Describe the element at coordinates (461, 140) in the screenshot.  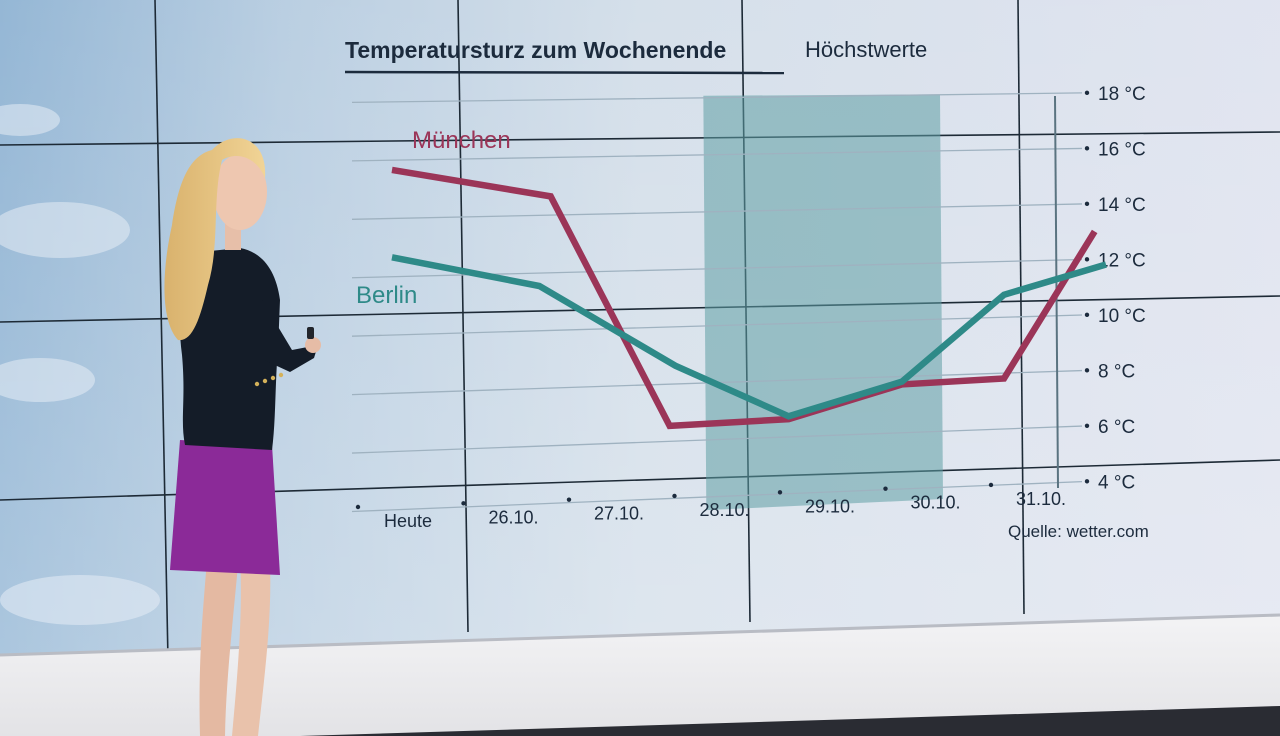
I see `series-label-0: München` at that location.